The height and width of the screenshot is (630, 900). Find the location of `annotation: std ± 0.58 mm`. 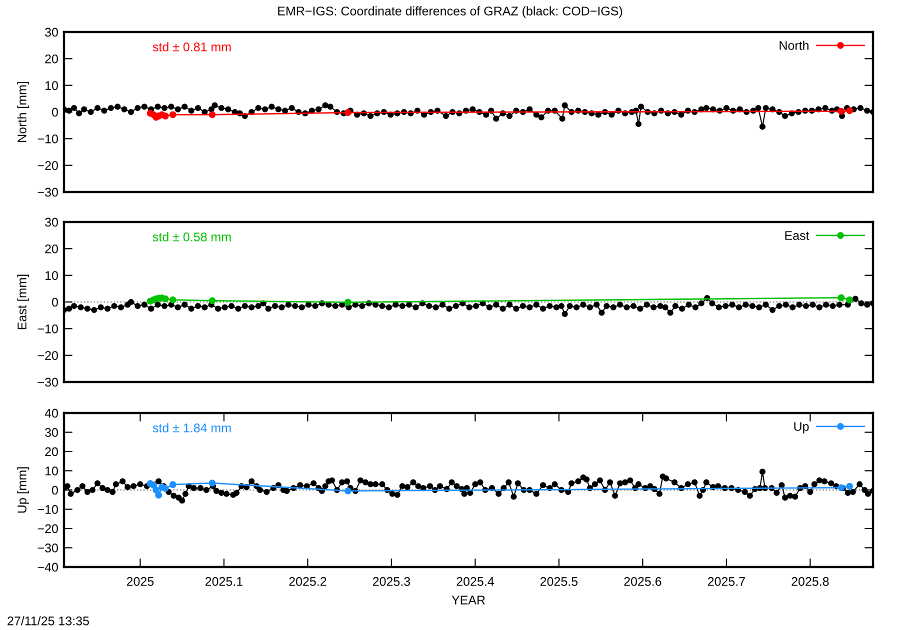

annotation: std ± 0.58 mm is located at coordinates (191, 237).